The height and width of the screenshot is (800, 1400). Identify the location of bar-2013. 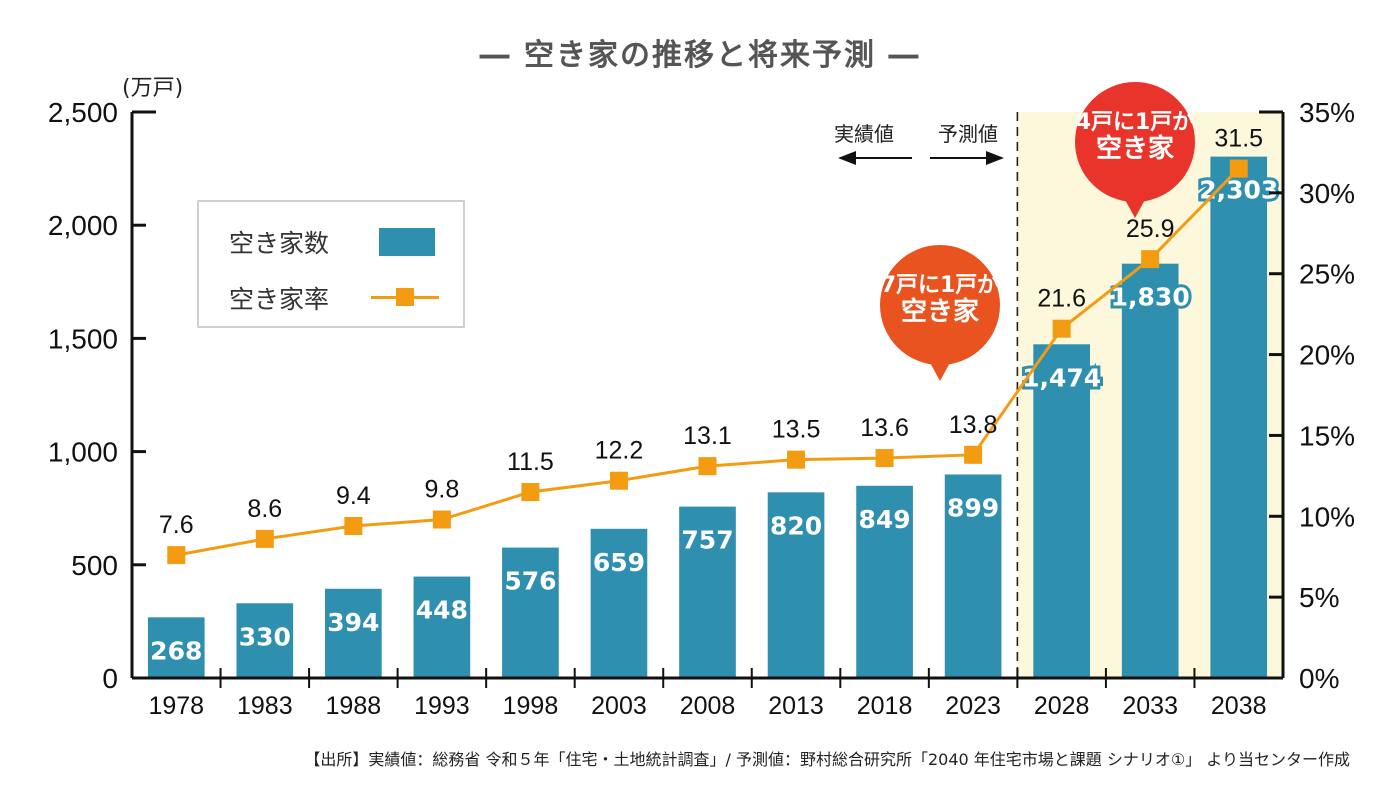
(796, 585).